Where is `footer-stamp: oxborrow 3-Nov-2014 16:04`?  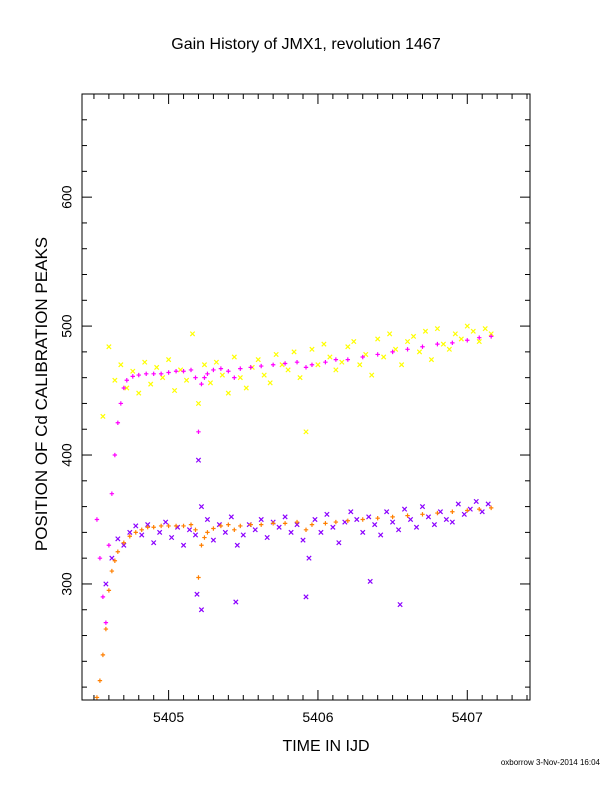 footer-stamp: oxborrow 3-Nov-2014 16:04 is located at coordinates (550, 762).